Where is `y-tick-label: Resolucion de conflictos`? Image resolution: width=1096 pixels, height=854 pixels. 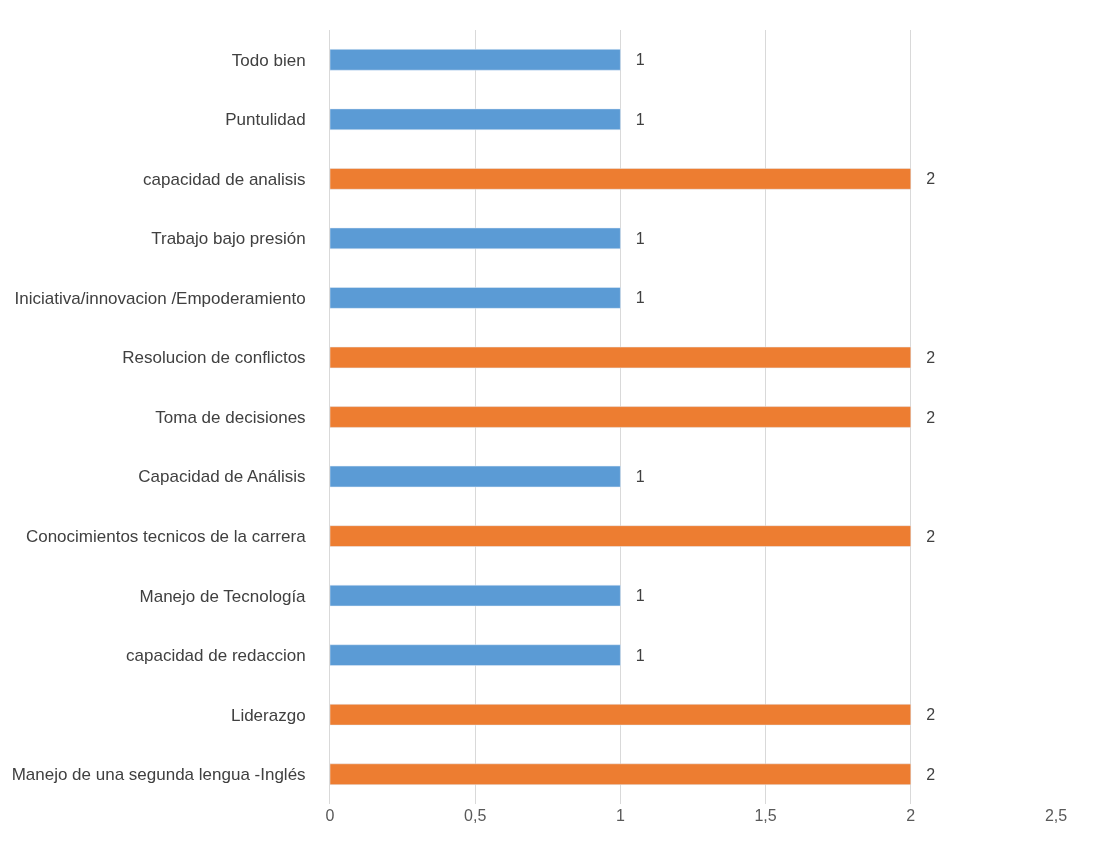
y-tick-label: Resolucion de conflictos is located at coordinates (214, 358).